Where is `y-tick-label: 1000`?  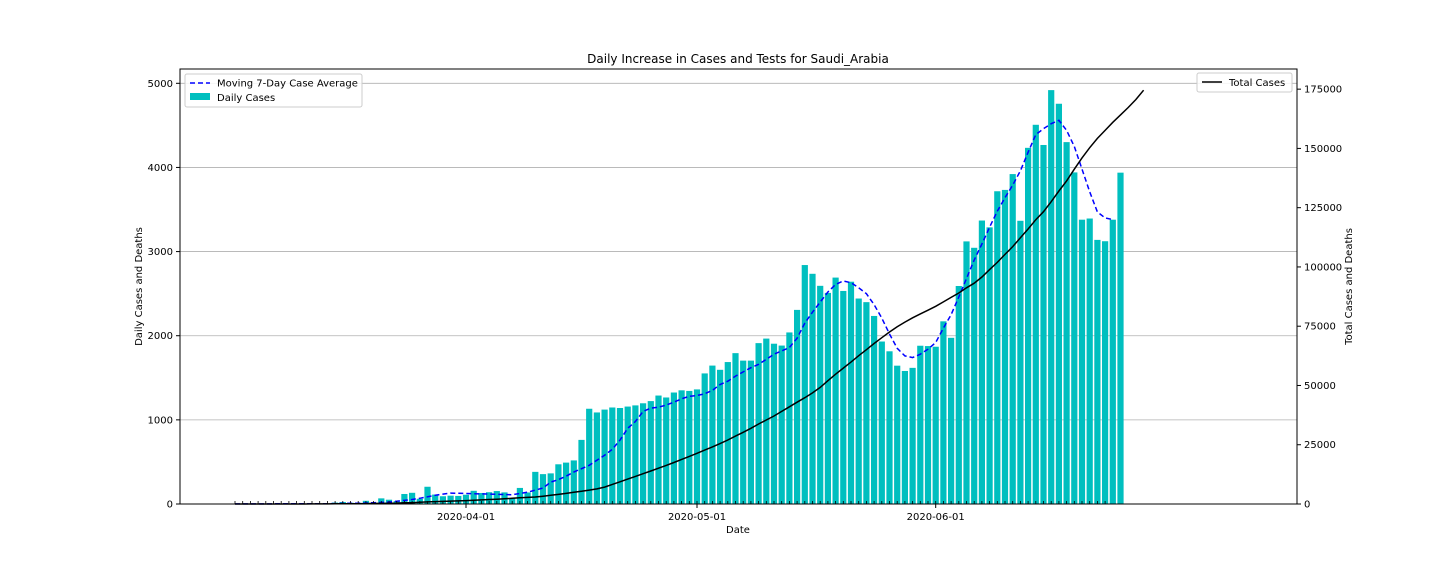
y-tick-label: 1000 is located at coordinates (160, 420).